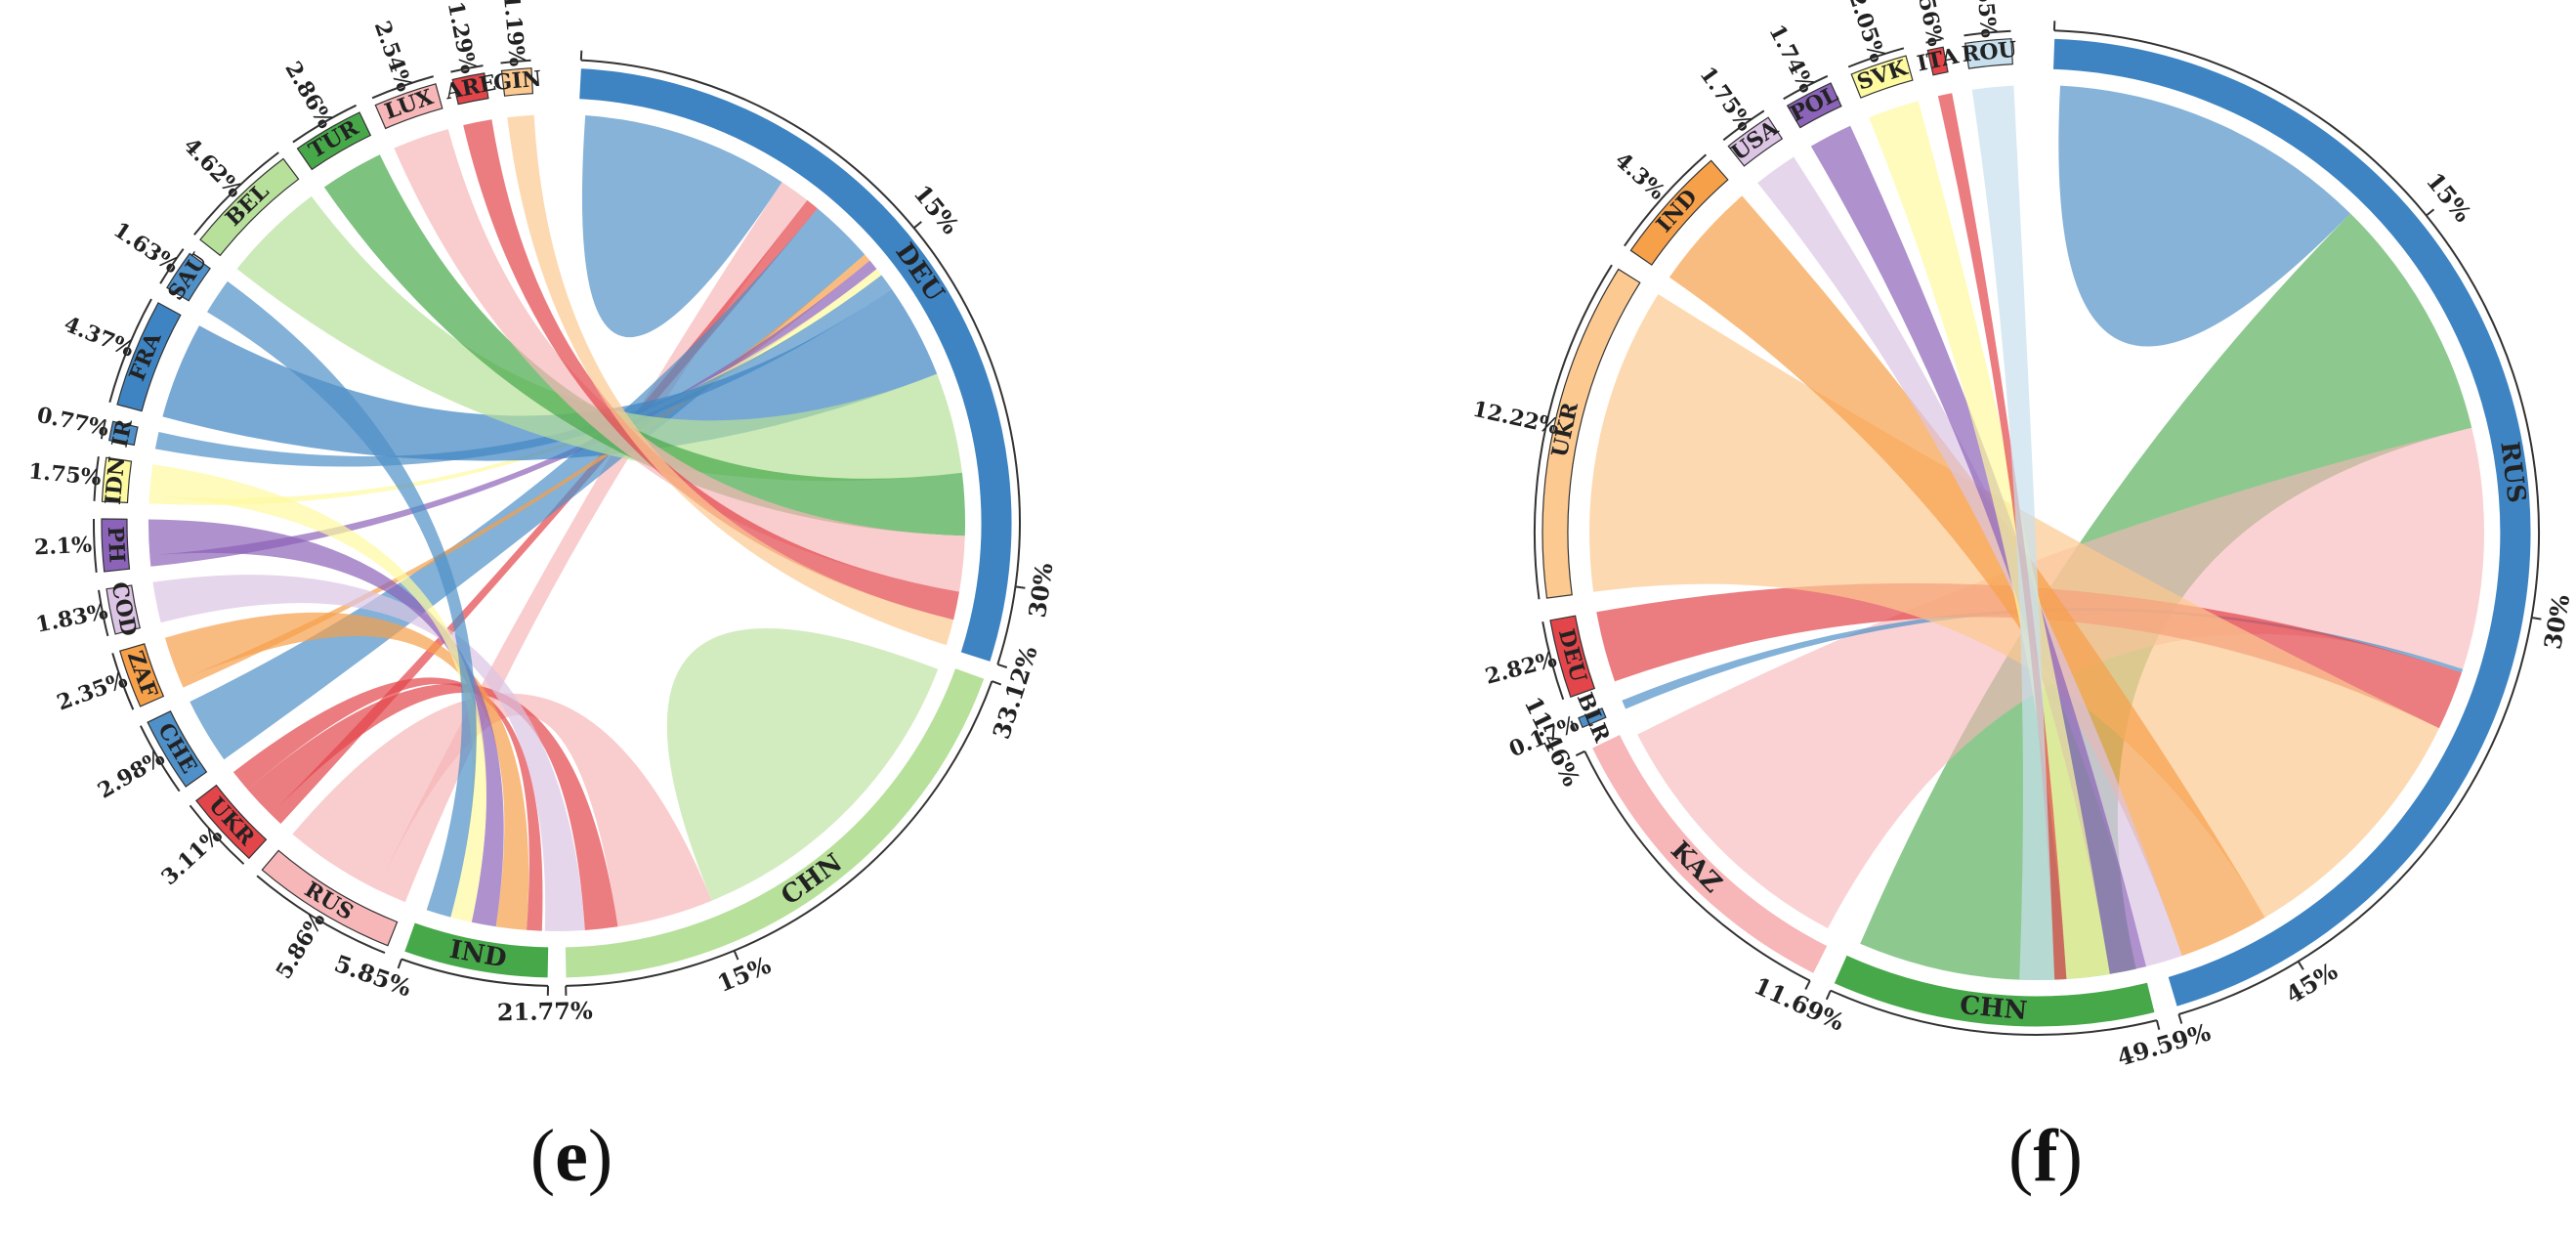 This screenshot has width=2576, height=1242. Describe the element at coordinates (103, 613) in the screenshot. I see `scale-line-cod` at that location.